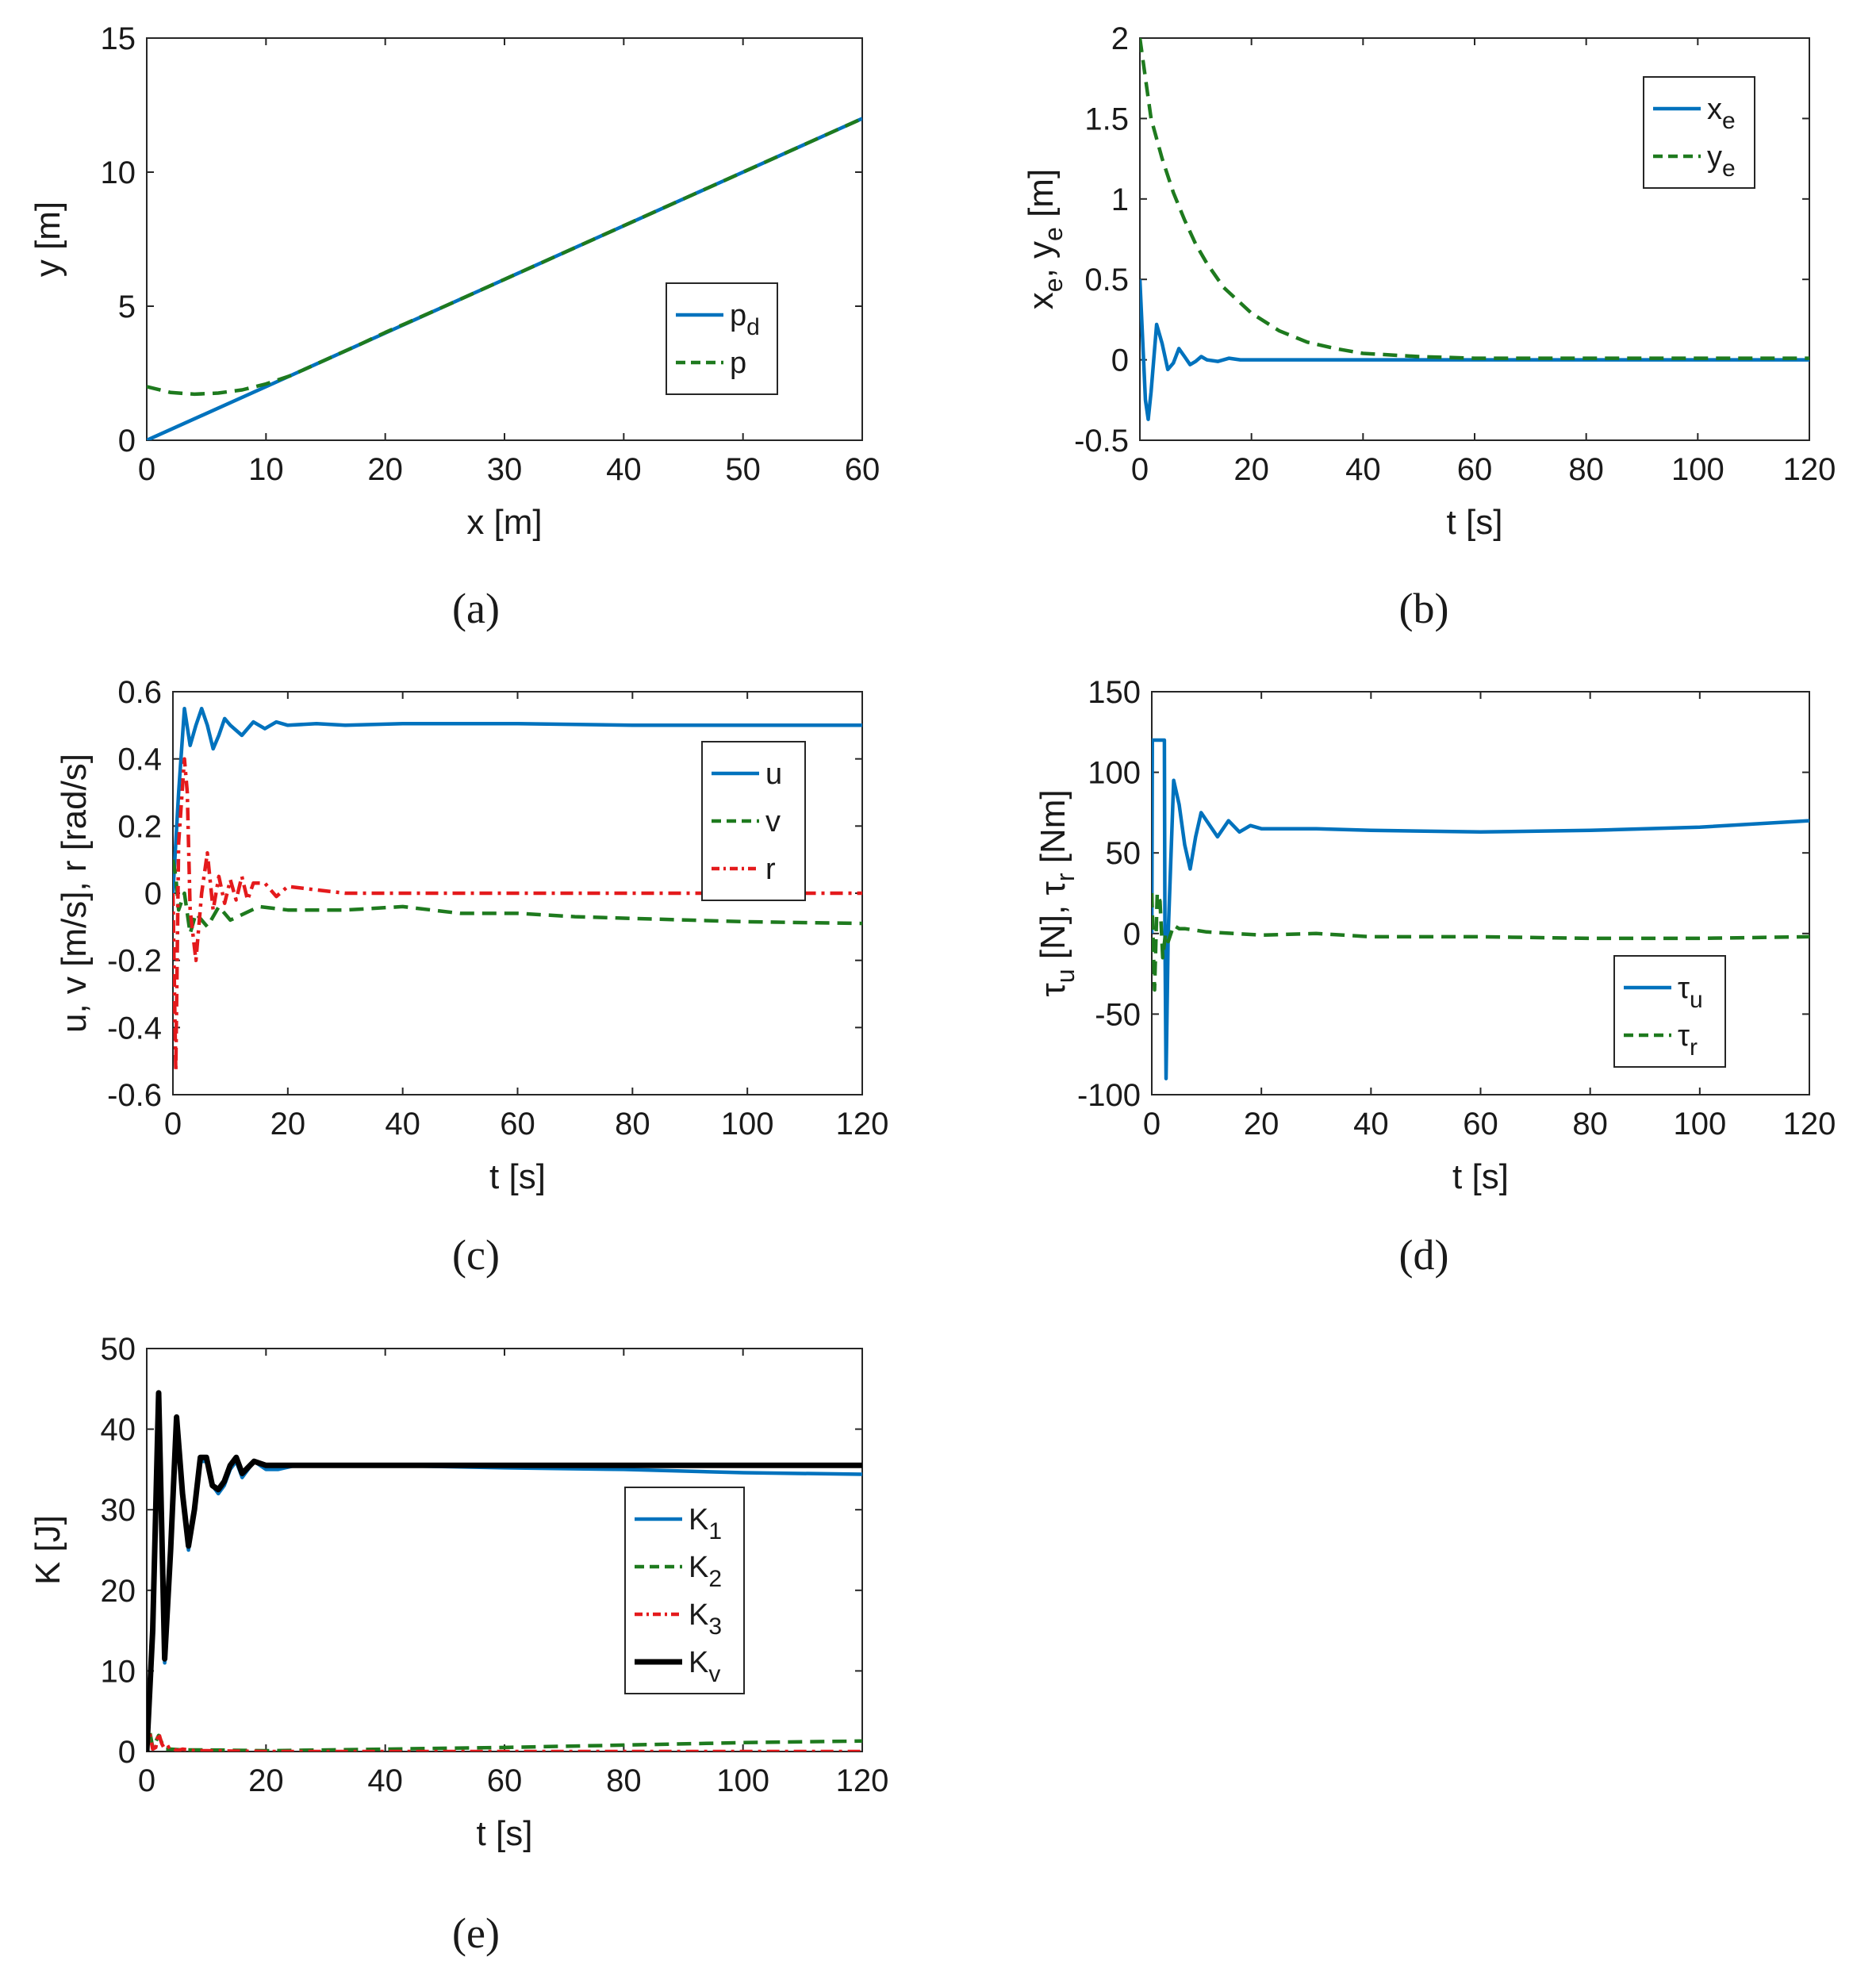 Image resolution: width=1876 pixels, height=1976 pixels. What do you see at coordinates (476, 1933) in the screenshot?
I see `subfigure-caption: (e)` at bounding box center [476, 1933].